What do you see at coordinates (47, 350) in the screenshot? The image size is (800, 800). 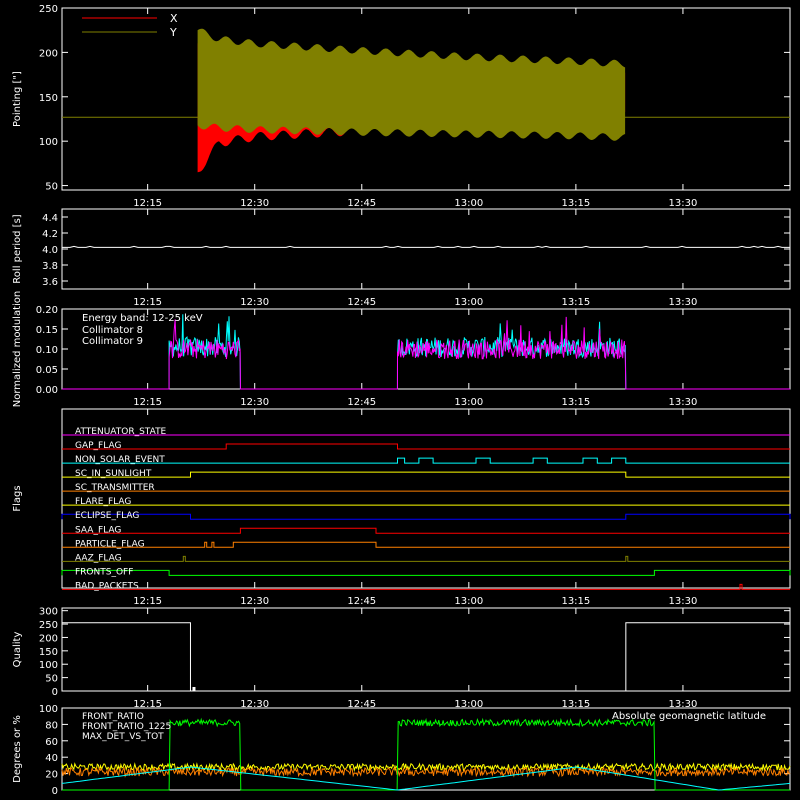 I see `y-tick-label: 0.10` at bounding box center [47, 350].